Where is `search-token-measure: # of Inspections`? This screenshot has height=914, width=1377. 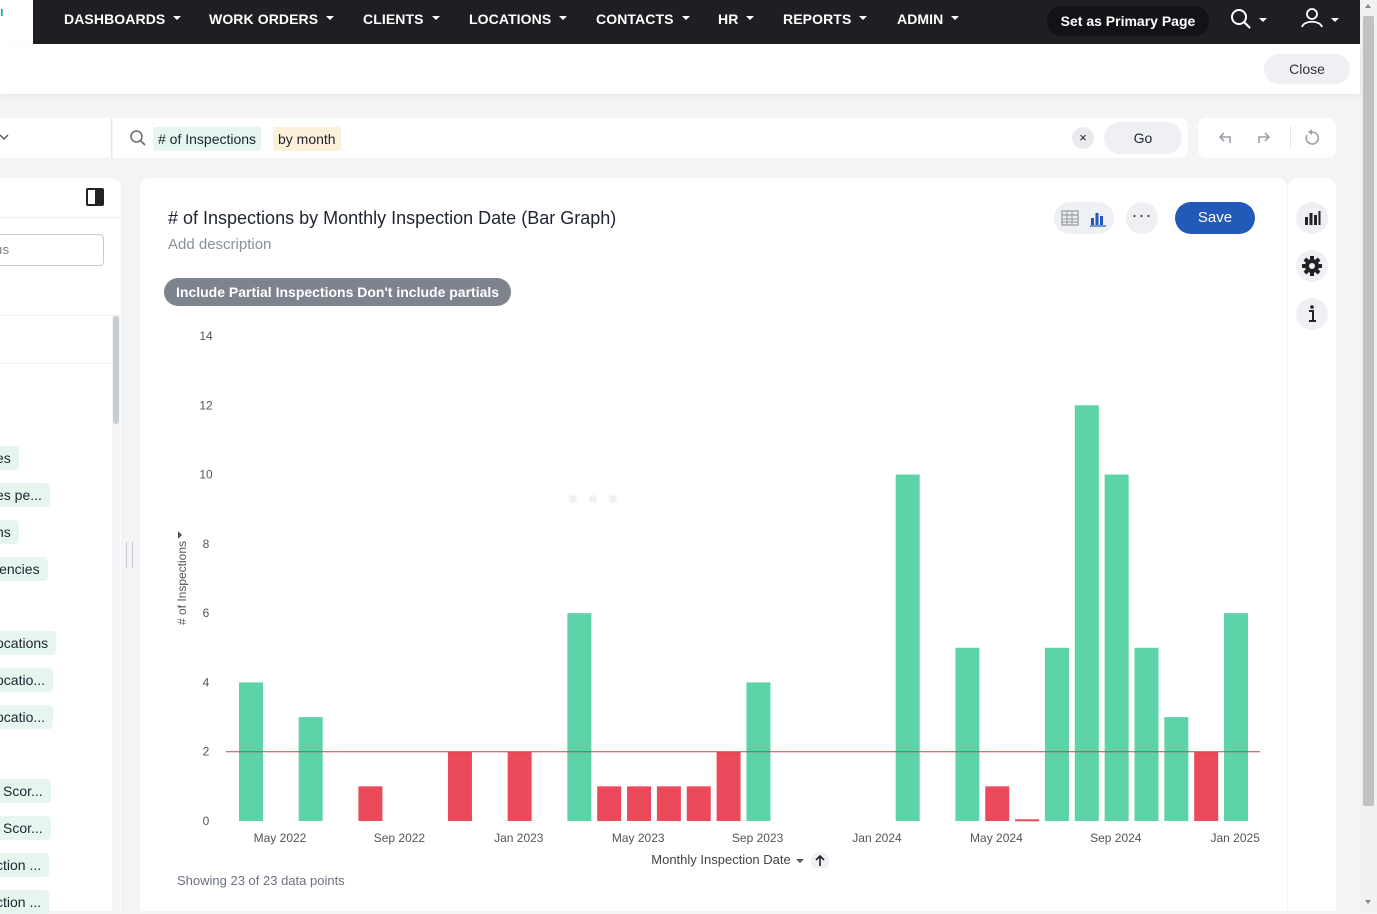
search-token-measure: # of Inspections is located at coordinates (207, 139).